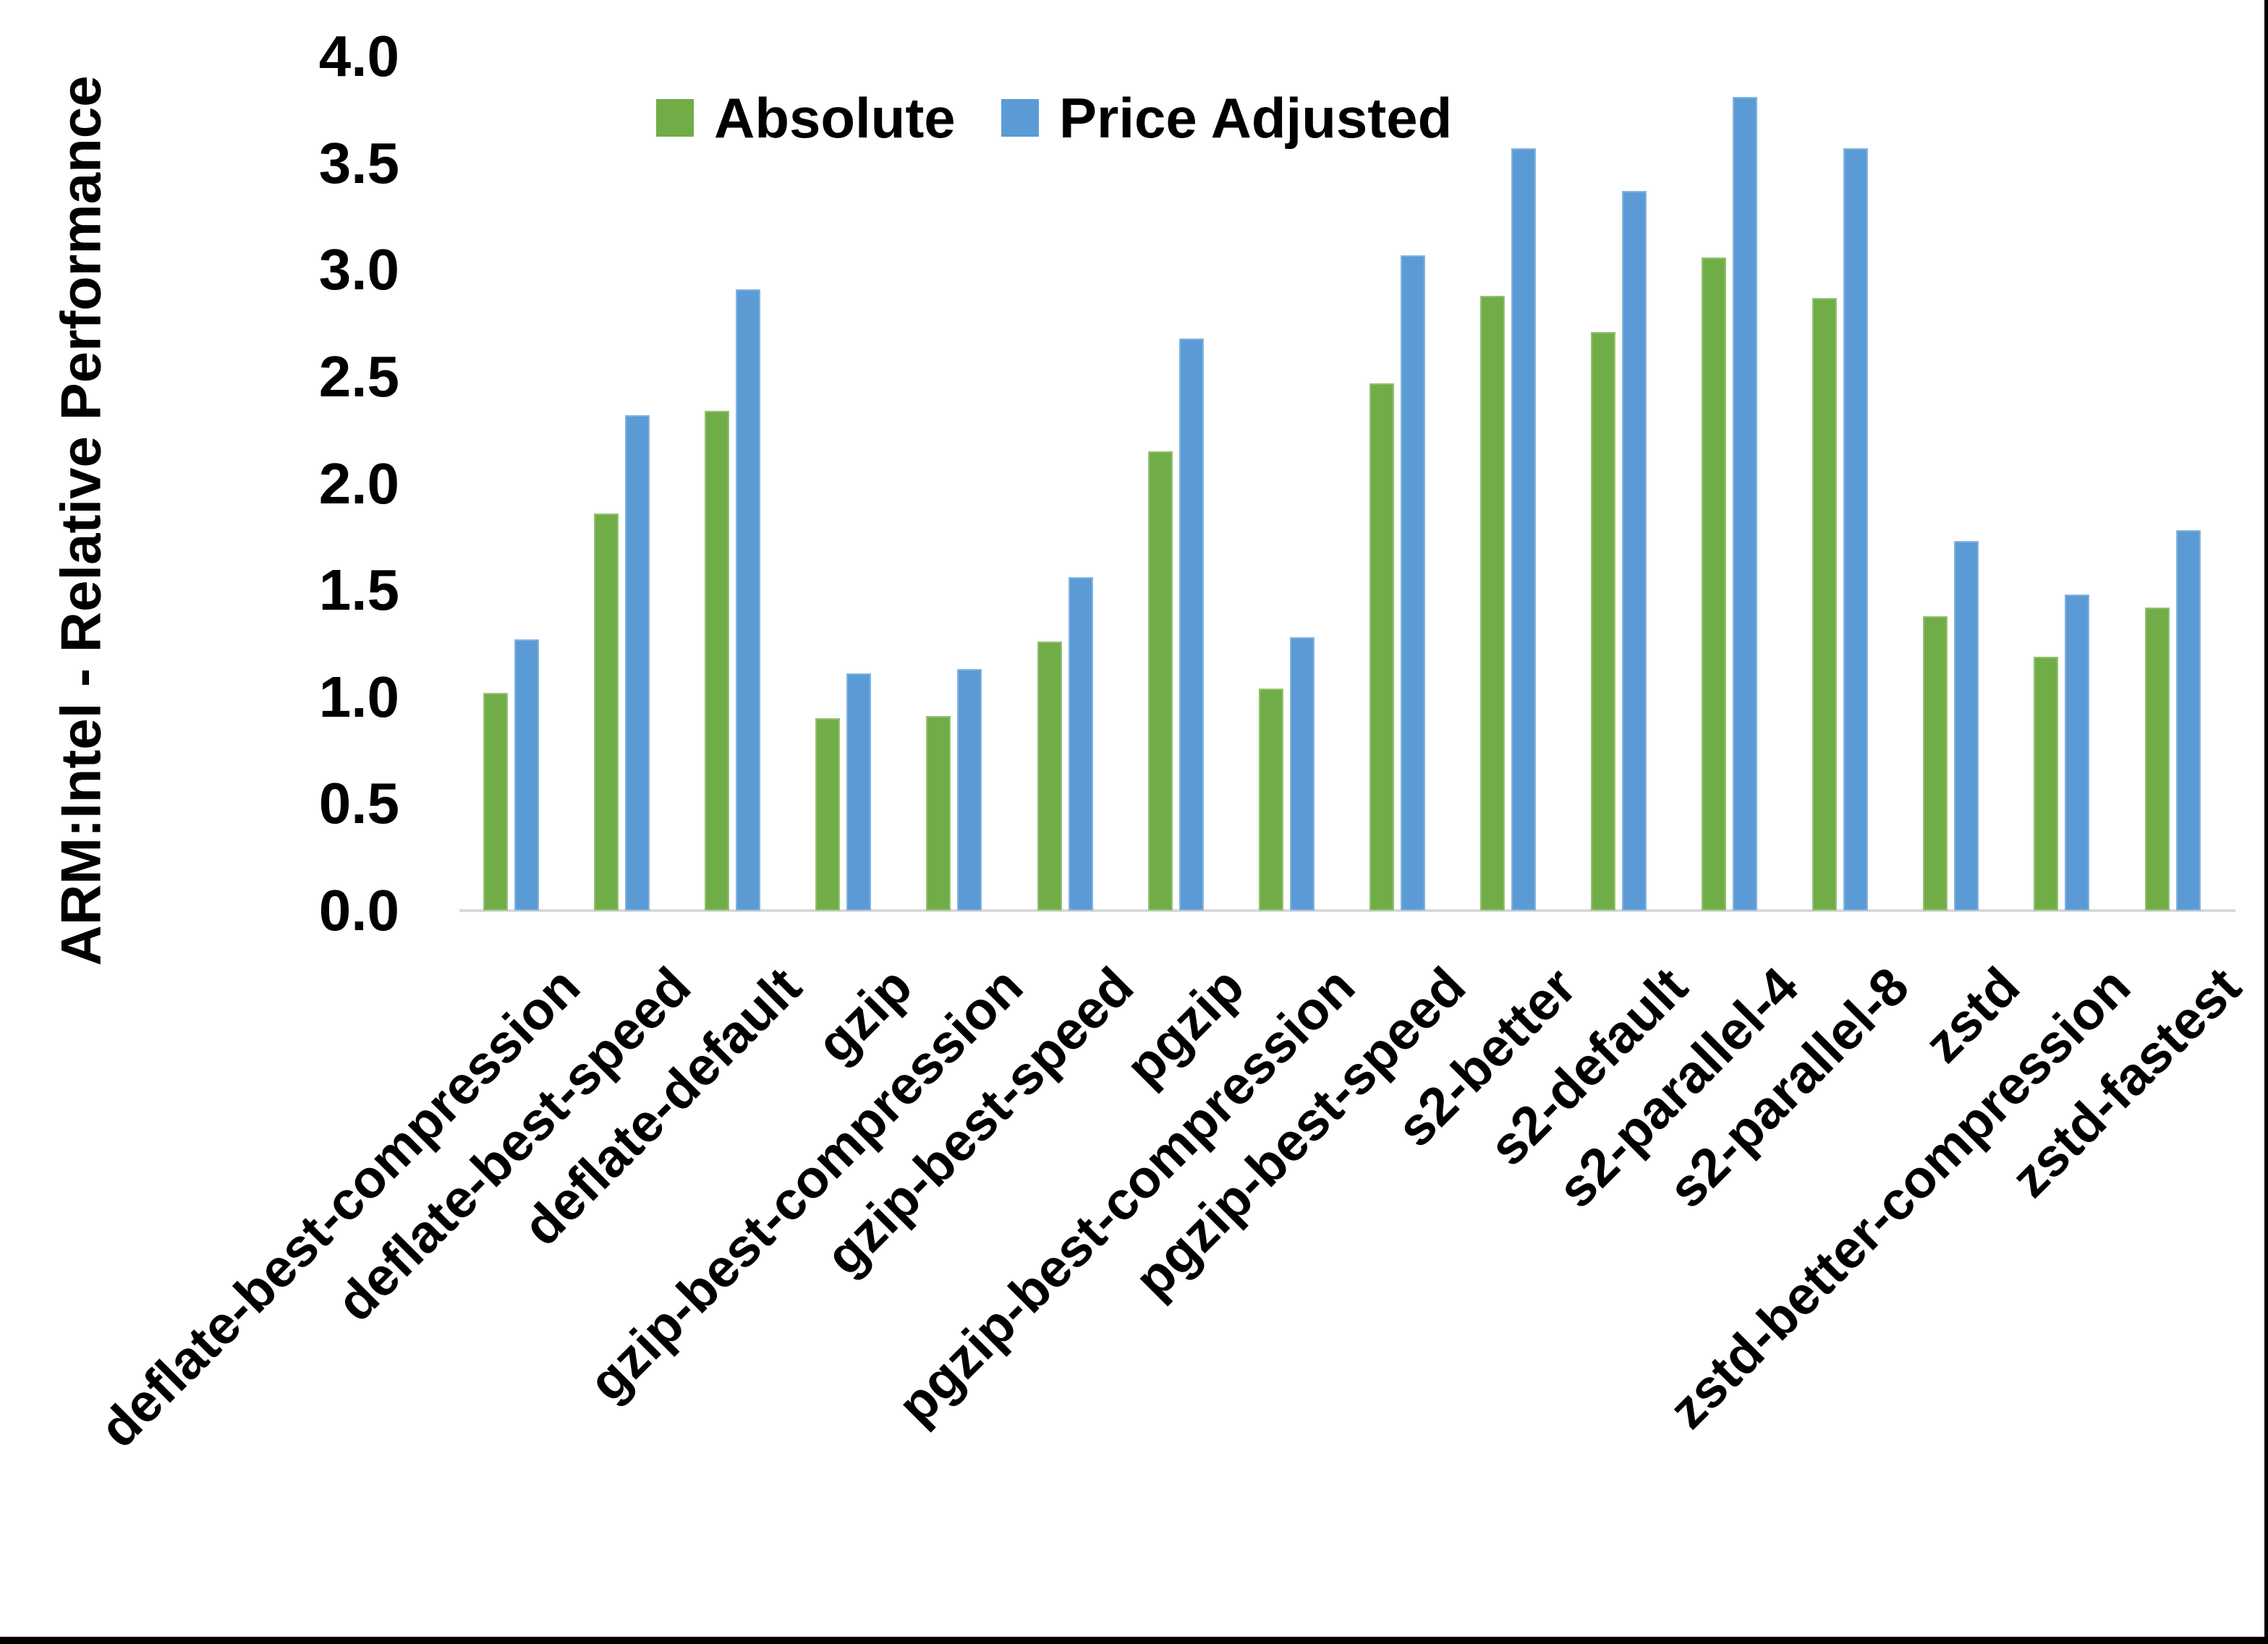 This screenshot has width=2268, height=1644. Describe the element at coordinates (2077, 753) in the screenshot. I see `bar-price-adjusted-zstd-better-compression` at that location.